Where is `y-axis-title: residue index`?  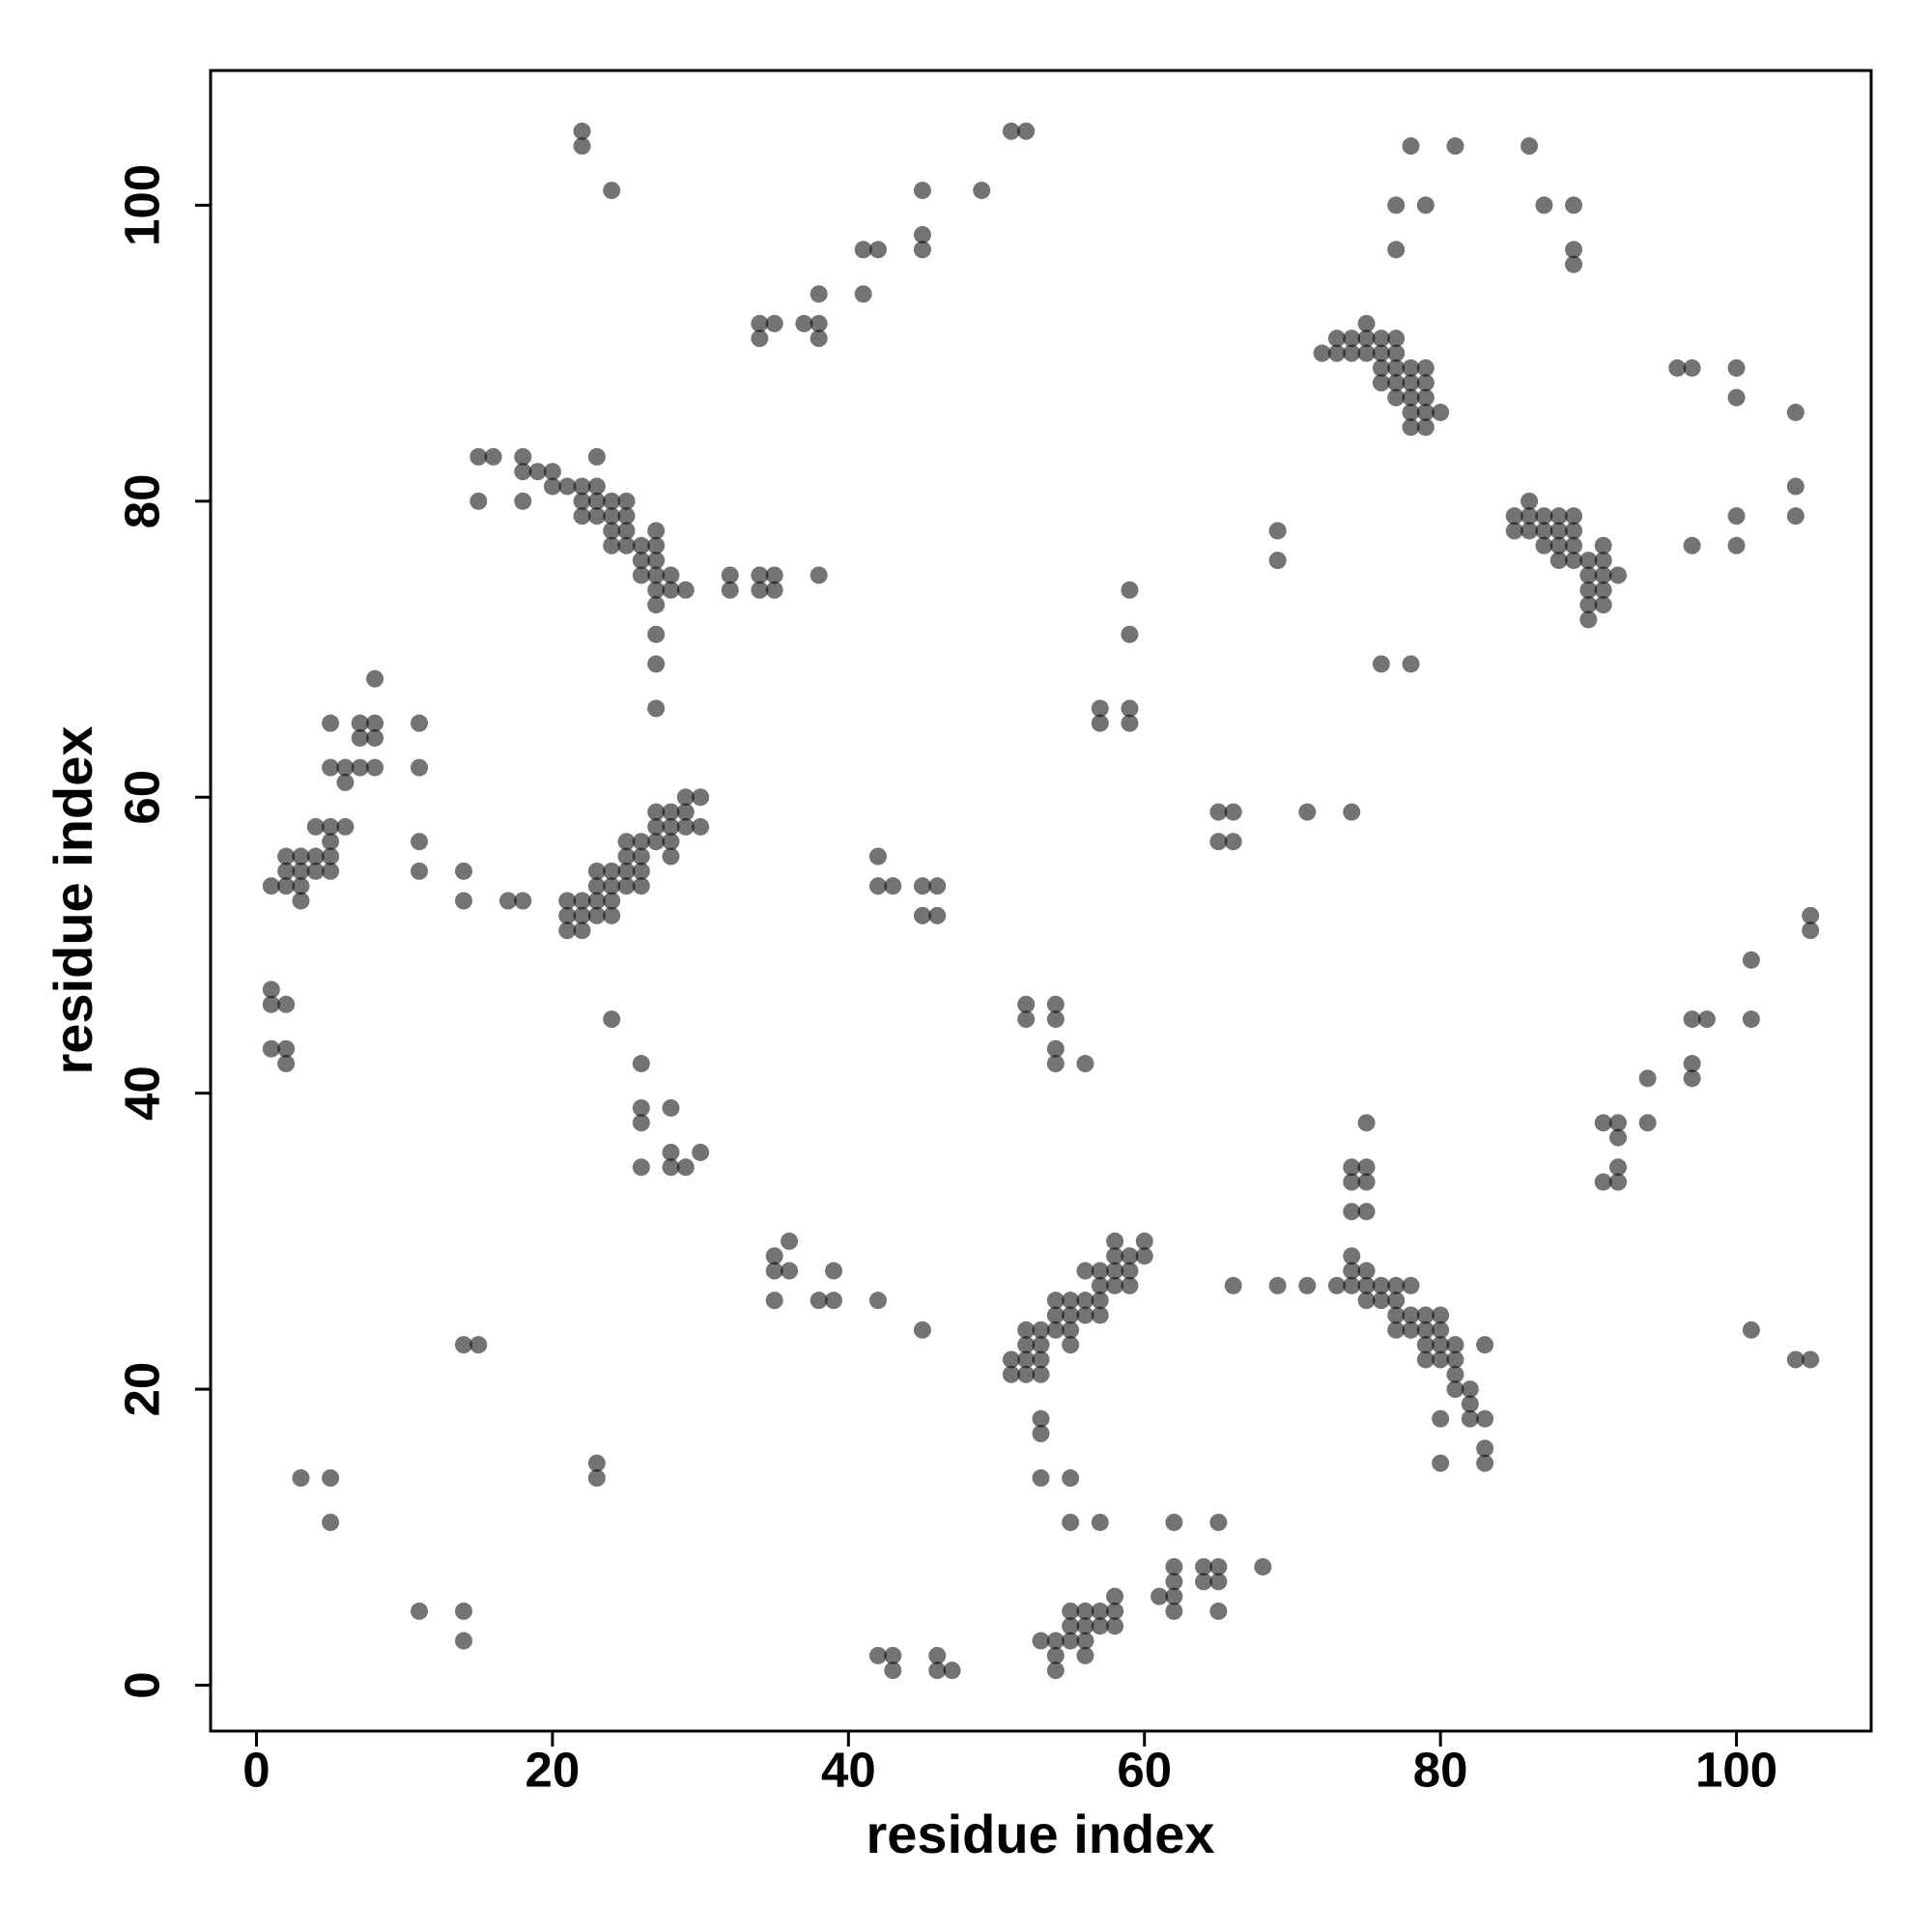
y-axis-title: residue index is located at coordinates (73, 899).